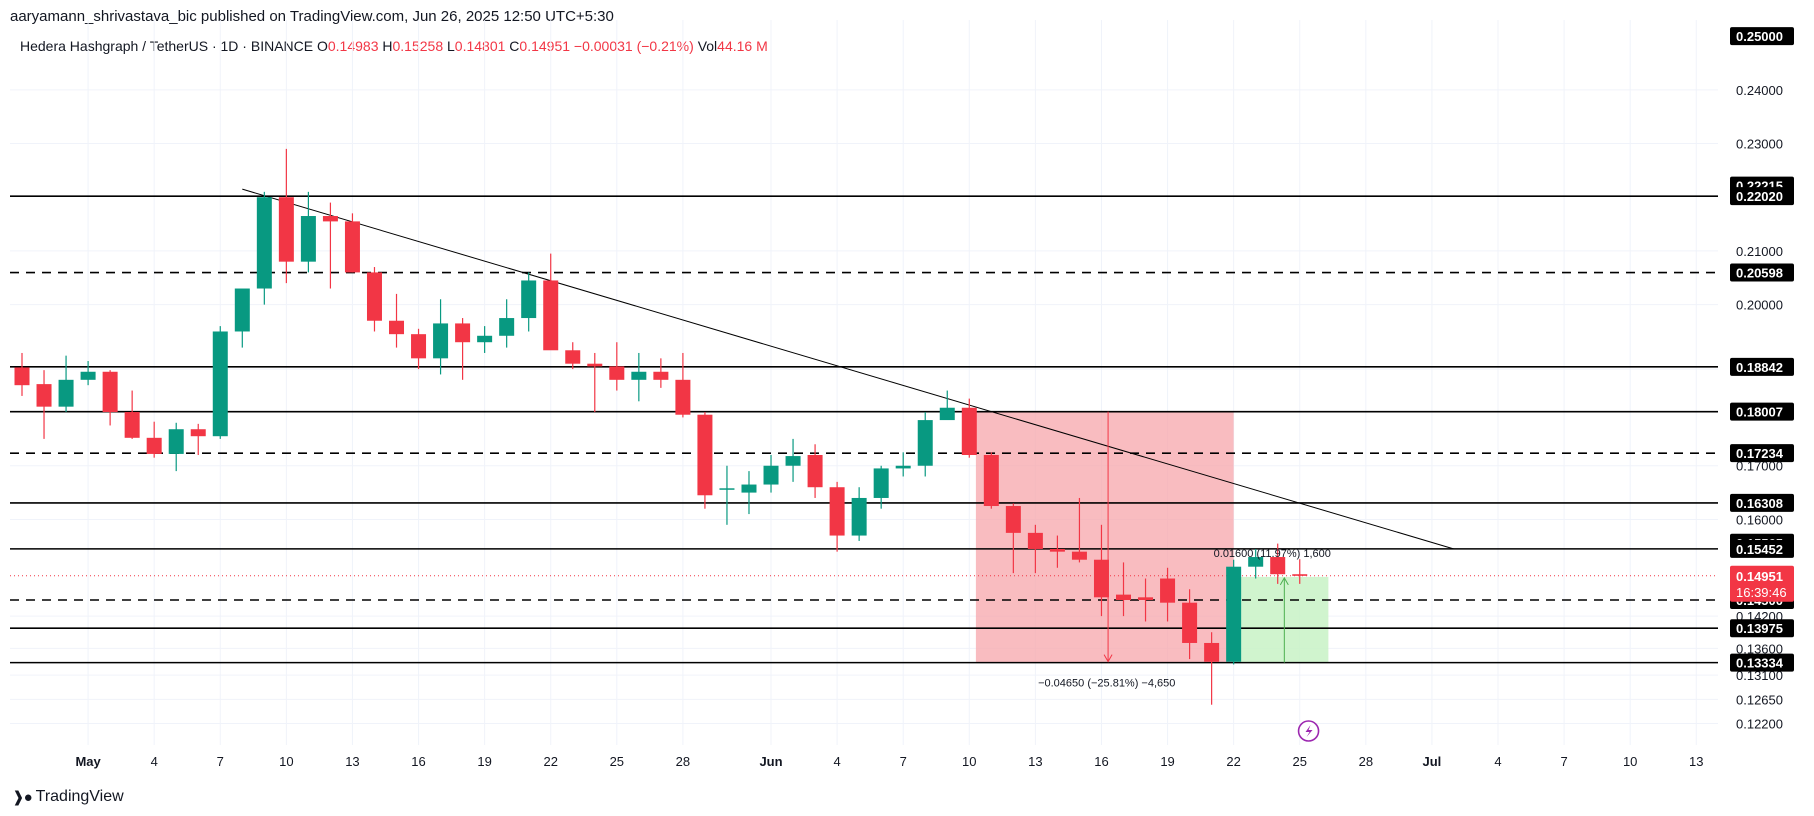 Image resolution: width=1814 pixels, height=816 pixels. I want to click on brand-name: TradingView, so click(79, 796).